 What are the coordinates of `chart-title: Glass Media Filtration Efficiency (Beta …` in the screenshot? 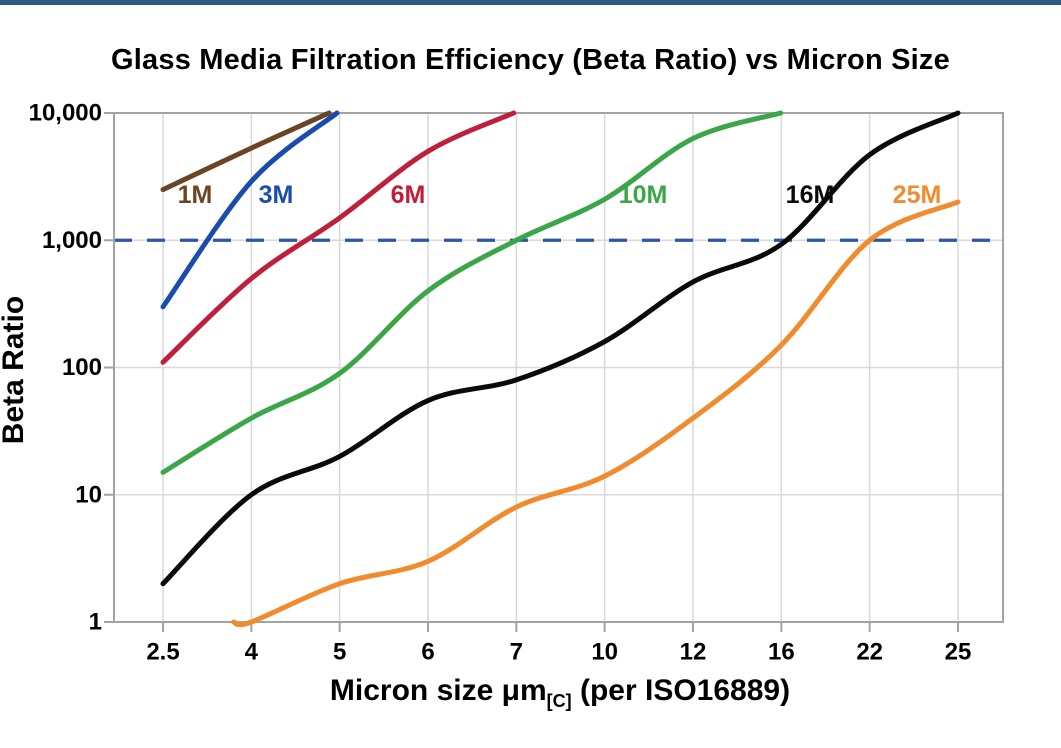 It's located at (530, 60).